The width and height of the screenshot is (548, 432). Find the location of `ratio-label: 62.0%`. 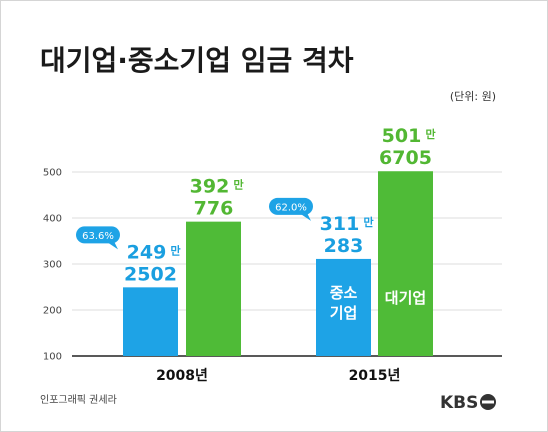

ratio-label: 62.0% is located at coordinates (291, 207).